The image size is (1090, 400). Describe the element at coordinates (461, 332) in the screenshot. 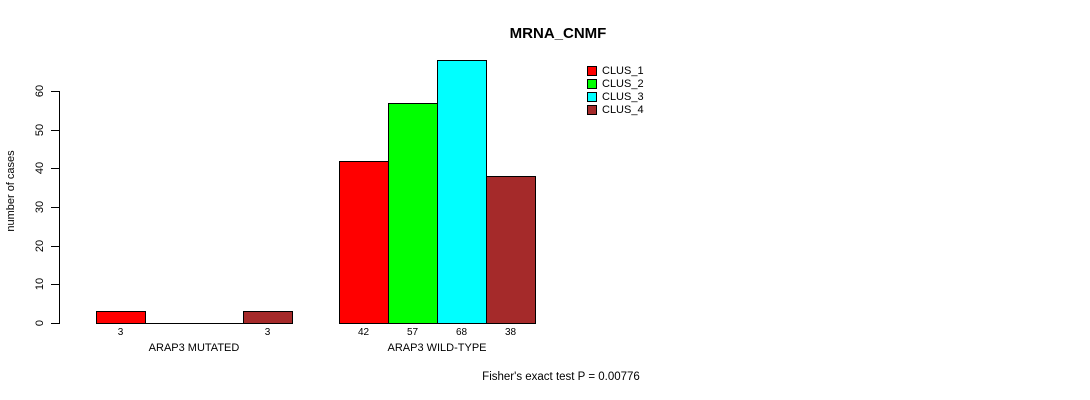

I see `bar-value-label: 68` at that location.